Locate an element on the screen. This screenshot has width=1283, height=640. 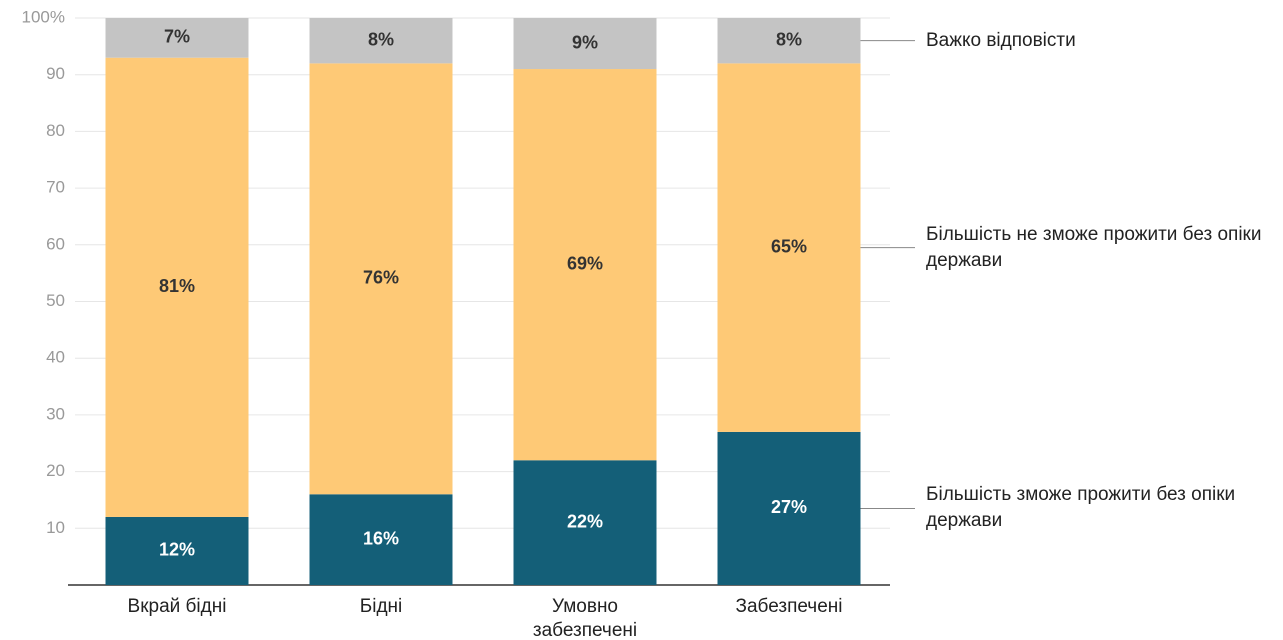
x-tick-label: Забезпечені is located at coordinates (789, 606).